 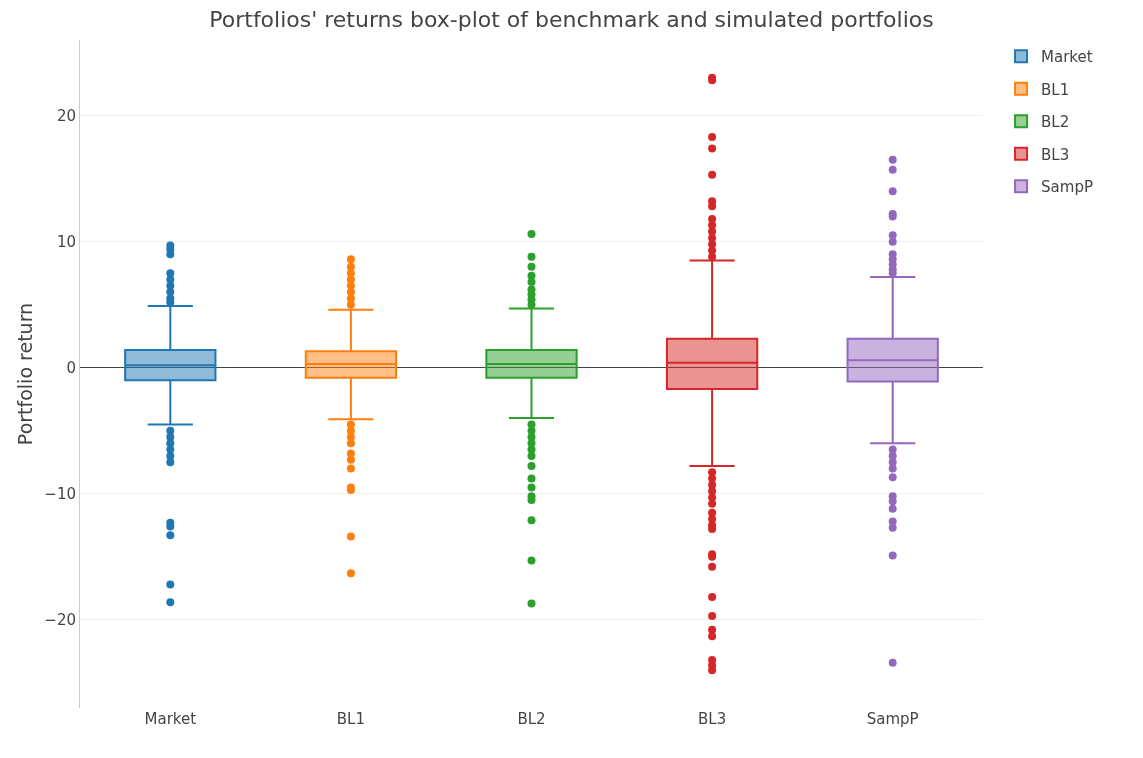 I want to click on y-tick-label: −10, so click(x=60, y=493).